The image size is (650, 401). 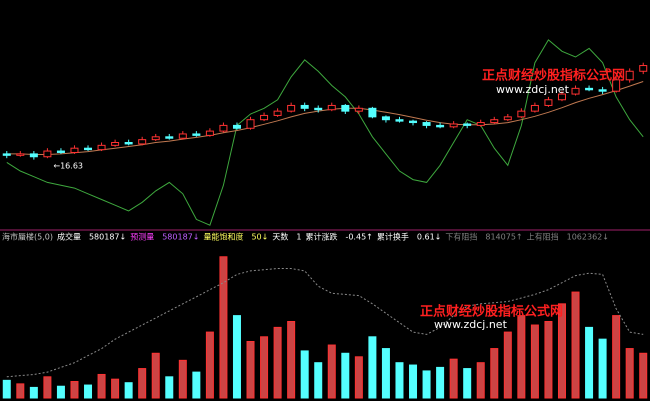 I want to click on indicator-item: 下有阻挡, so click(x=461, y=237).